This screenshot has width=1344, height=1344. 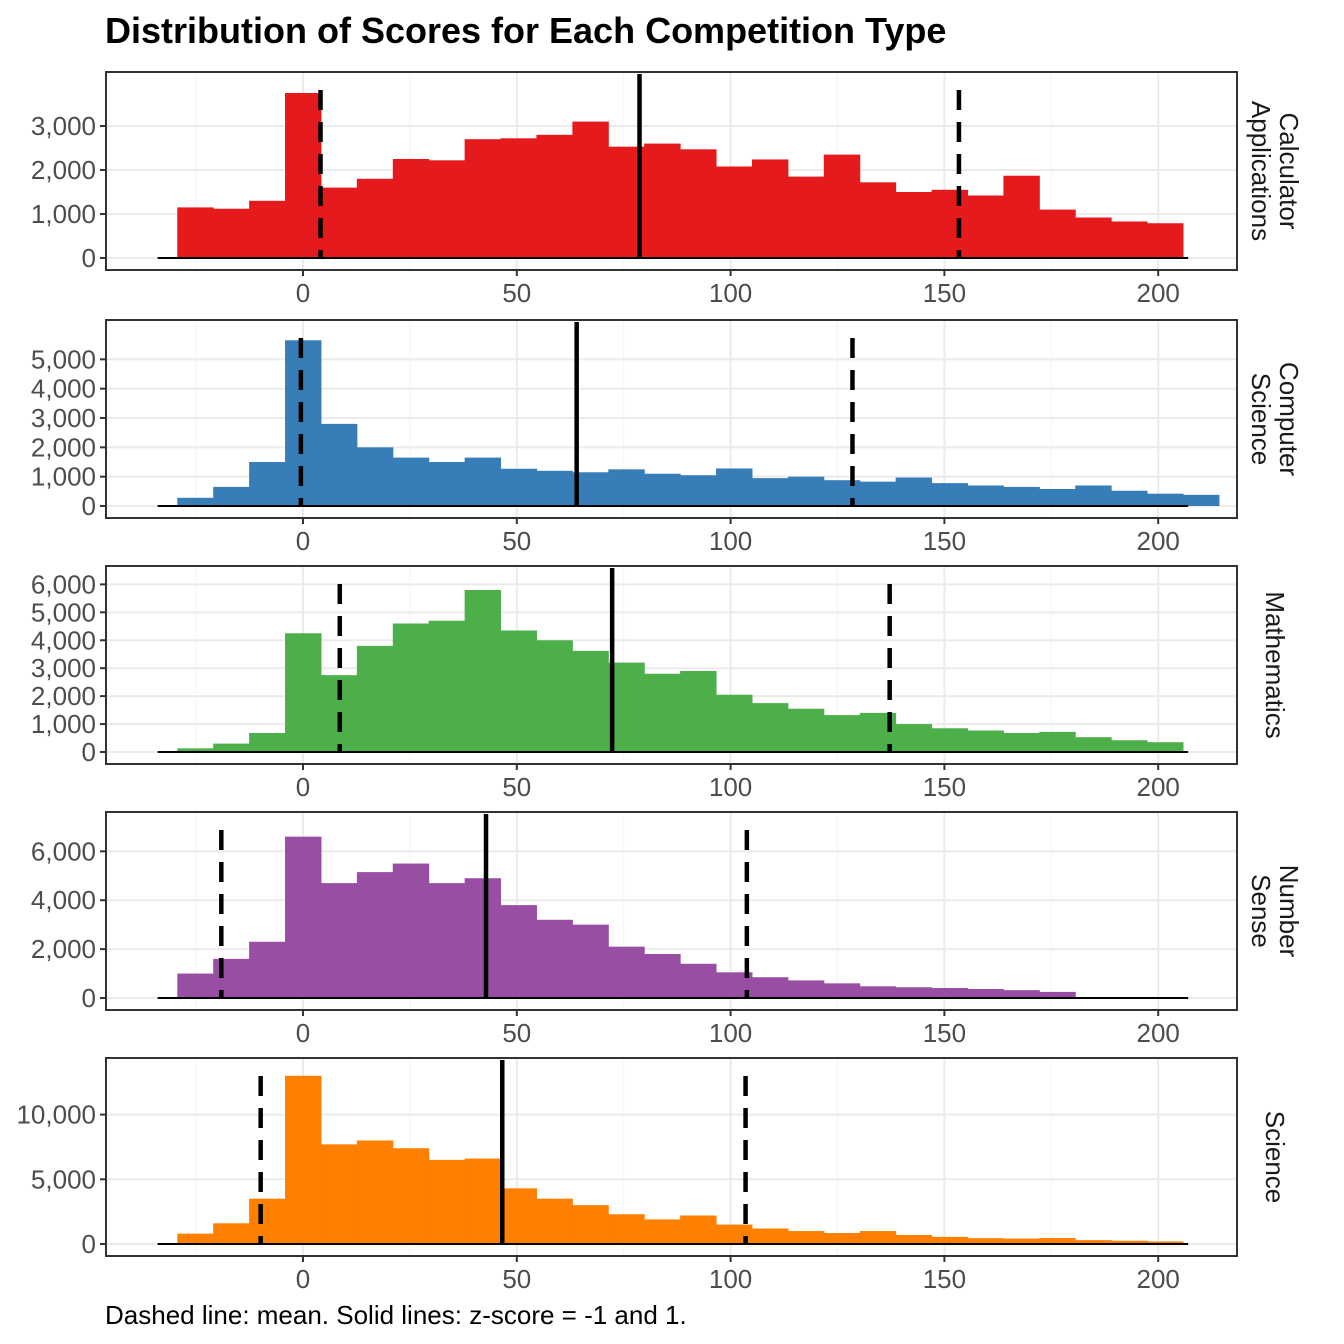 I want to click on panel-strip-label: ComputerScience, so click(x=1275, y=419).